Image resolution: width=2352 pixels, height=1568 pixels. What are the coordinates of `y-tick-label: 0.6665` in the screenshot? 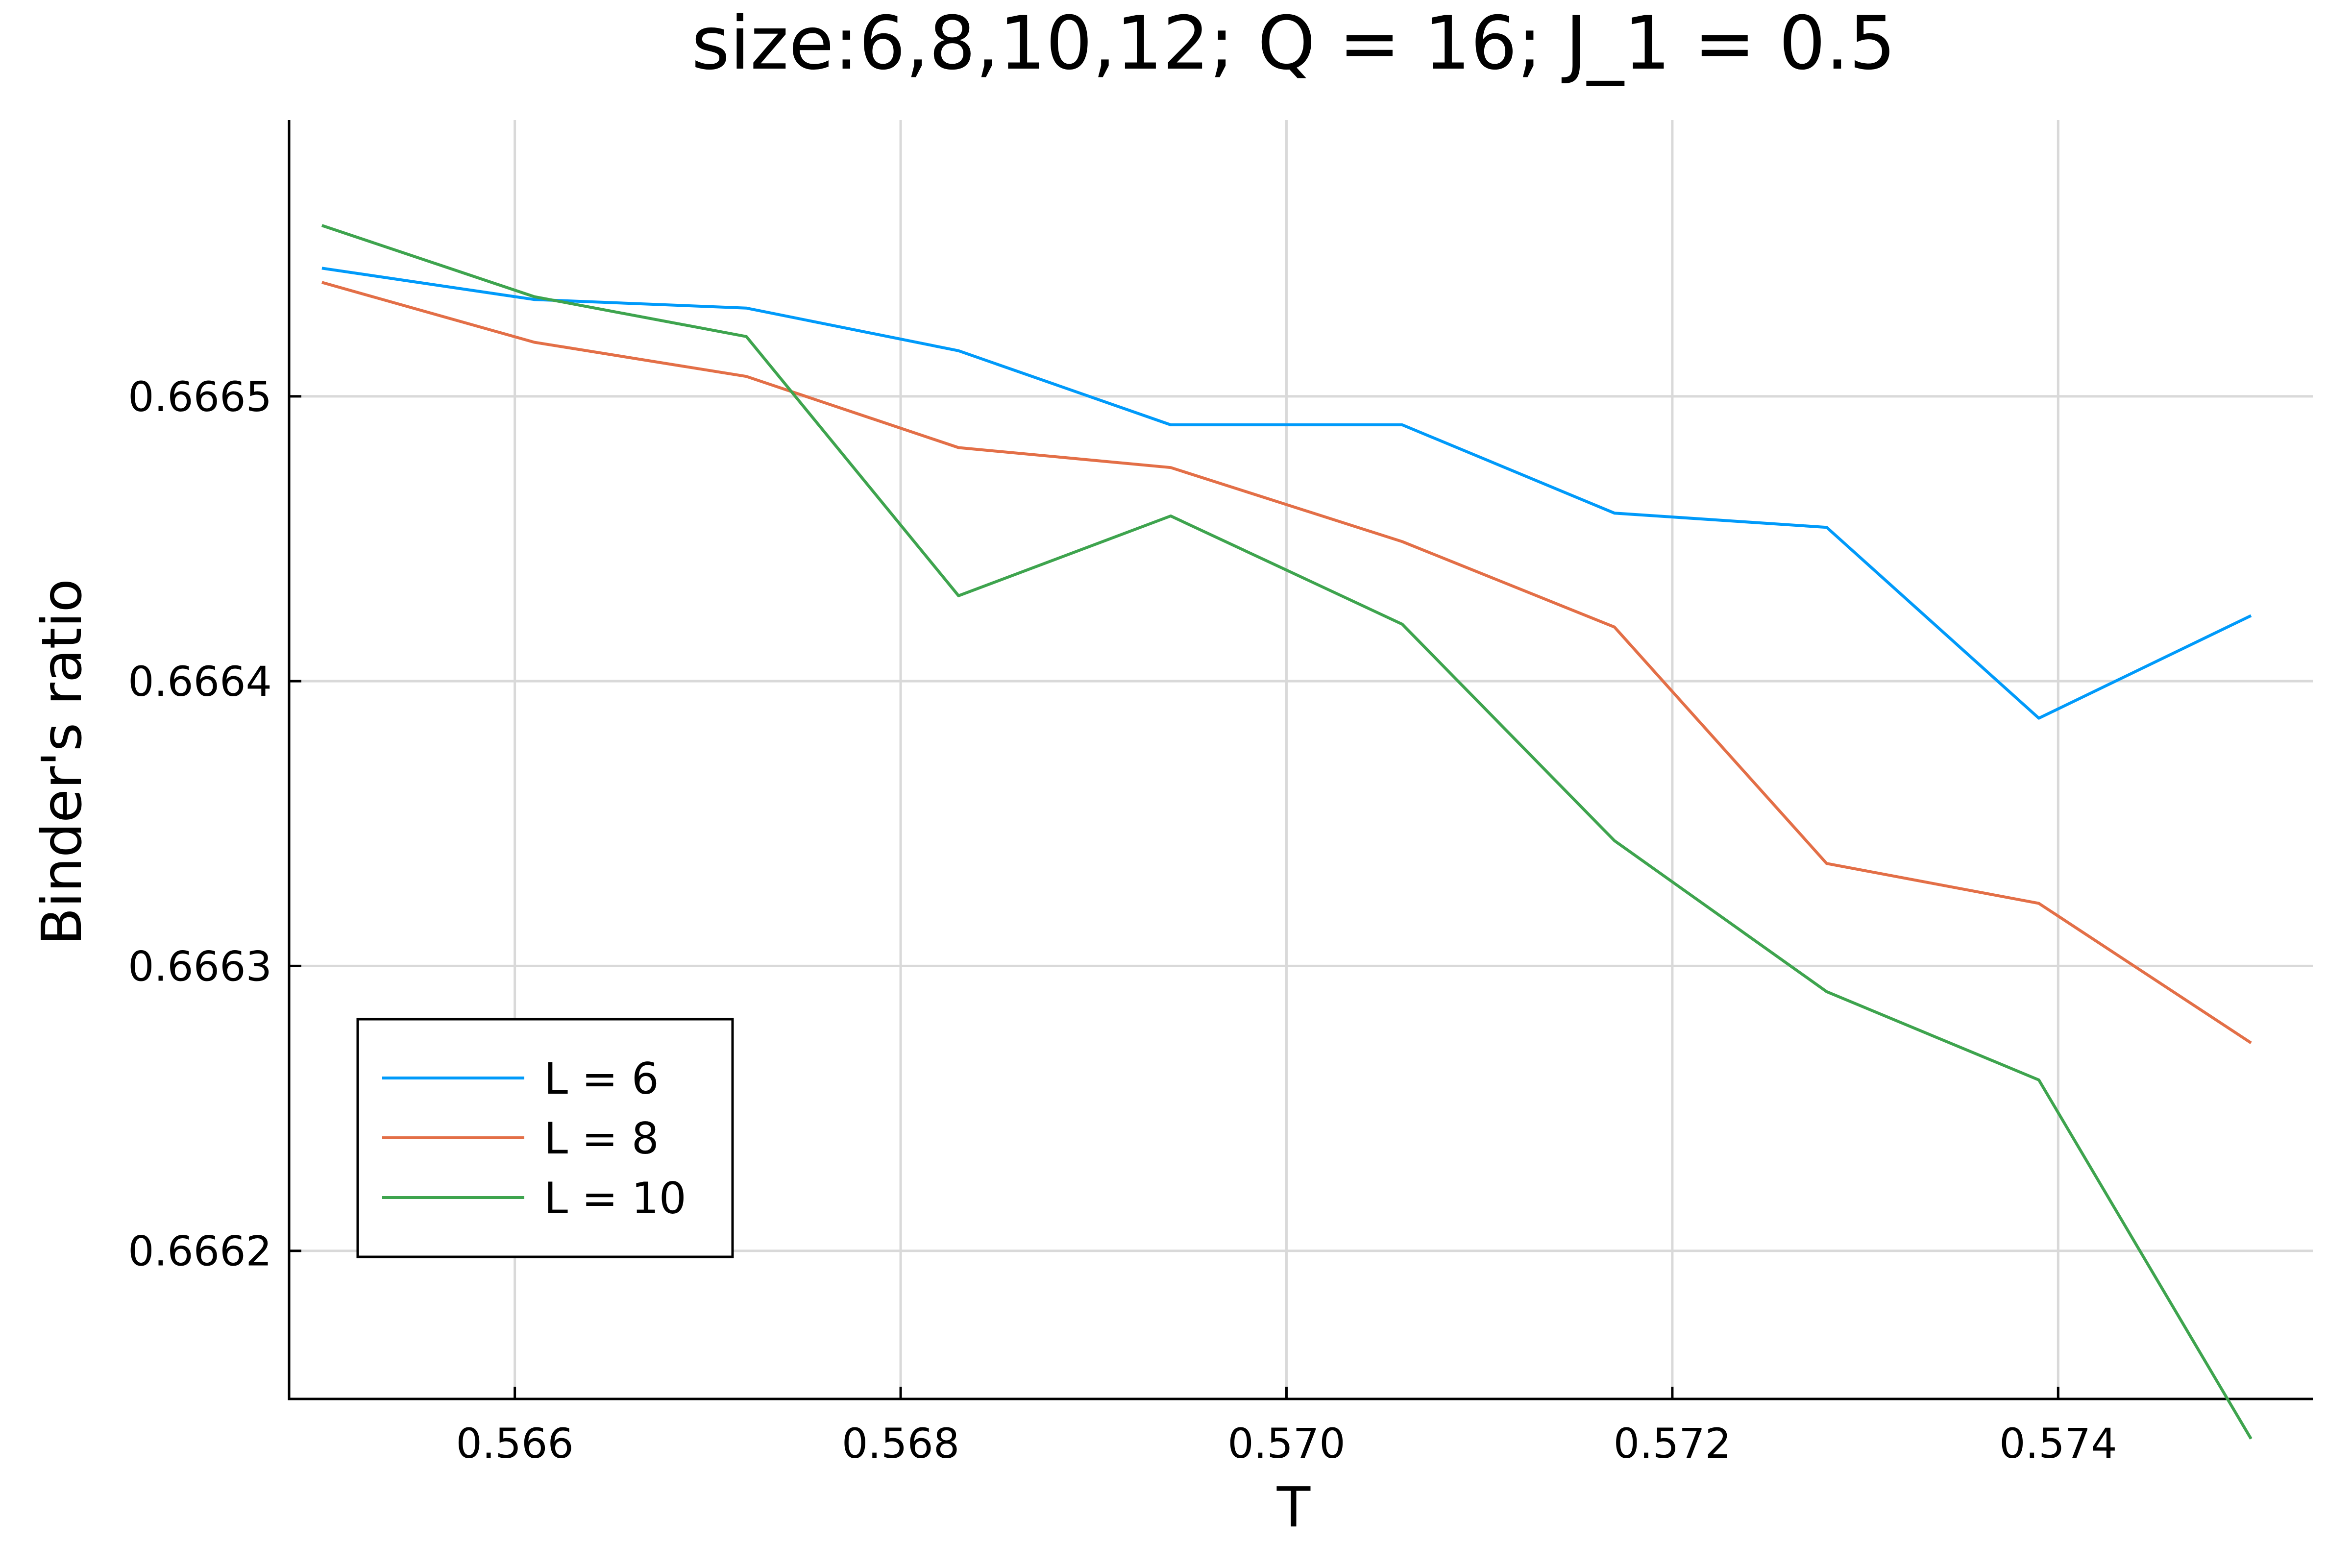 It's located at (200, 397).